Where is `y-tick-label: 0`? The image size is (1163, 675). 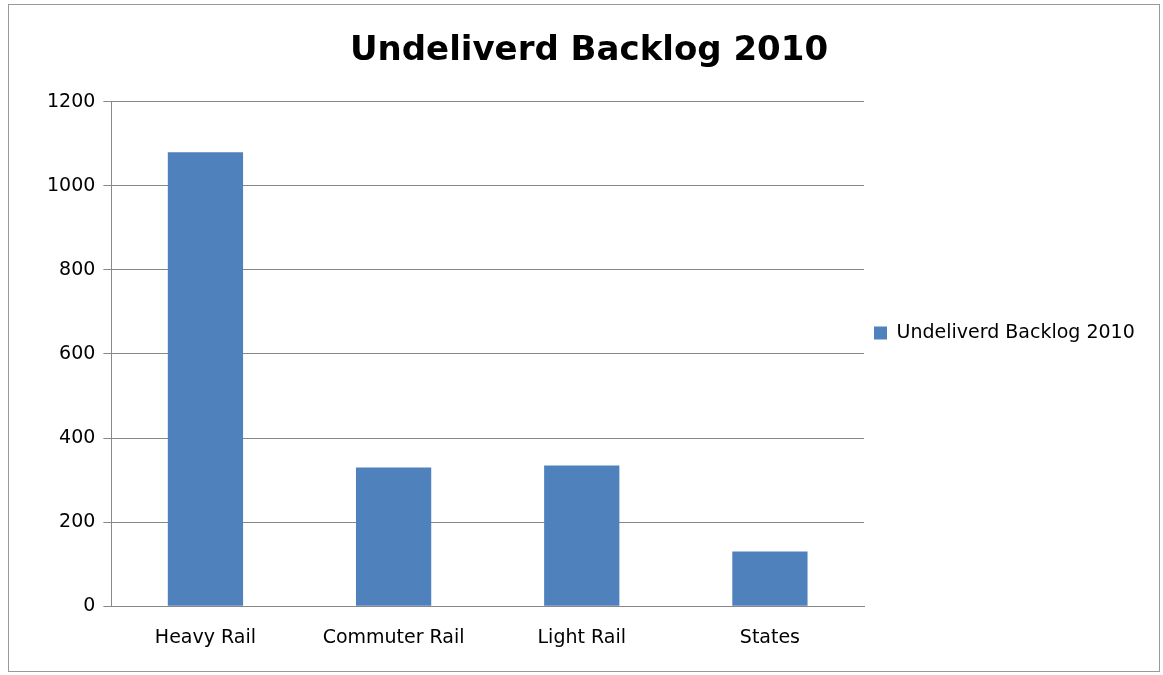
y-tick-label: 0 is located at coordinates (89, 604).